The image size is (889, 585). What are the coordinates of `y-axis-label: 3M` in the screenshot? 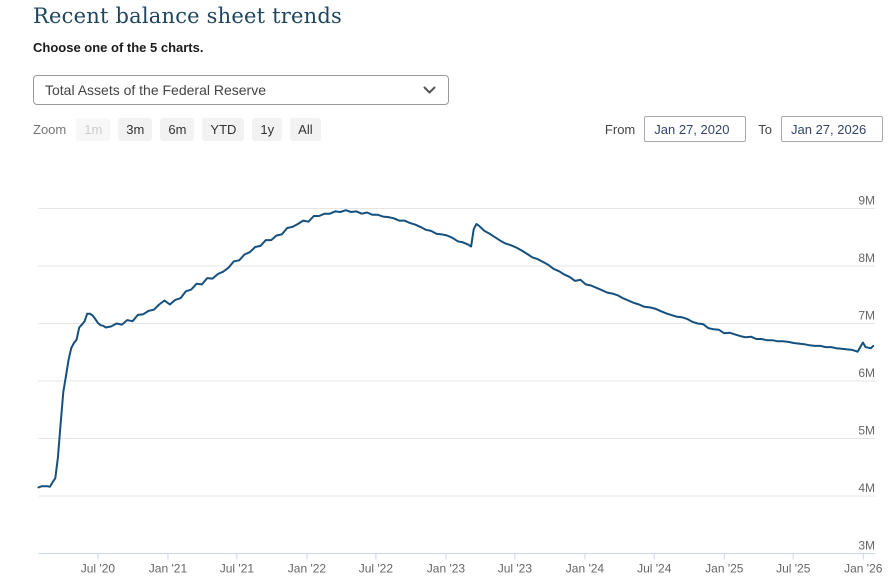 It's located at (866, 546).